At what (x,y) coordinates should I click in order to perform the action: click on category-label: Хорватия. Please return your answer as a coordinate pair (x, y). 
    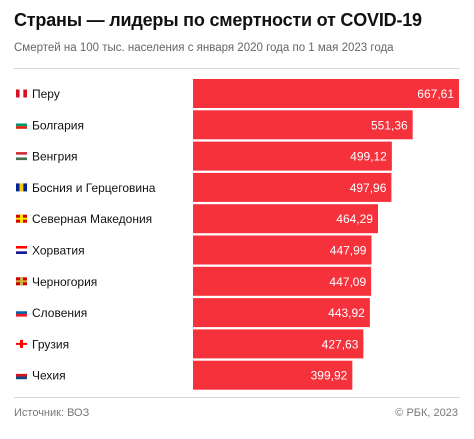
    Looking at the image, I should click on (58, 251).